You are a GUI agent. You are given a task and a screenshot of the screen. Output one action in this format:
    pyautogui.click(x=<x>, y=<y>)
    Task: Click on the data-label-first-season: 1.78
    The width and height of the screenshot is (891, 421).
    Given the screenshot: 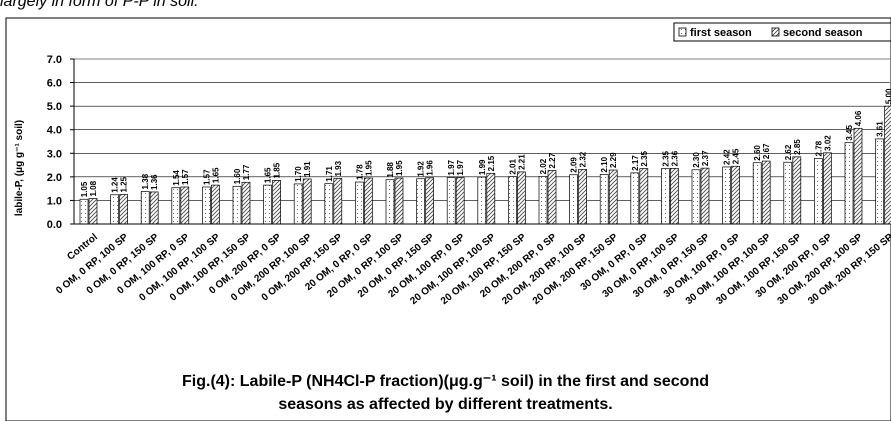 What is the action you would take?
    pyautogui.click(x=359, y=172)
    